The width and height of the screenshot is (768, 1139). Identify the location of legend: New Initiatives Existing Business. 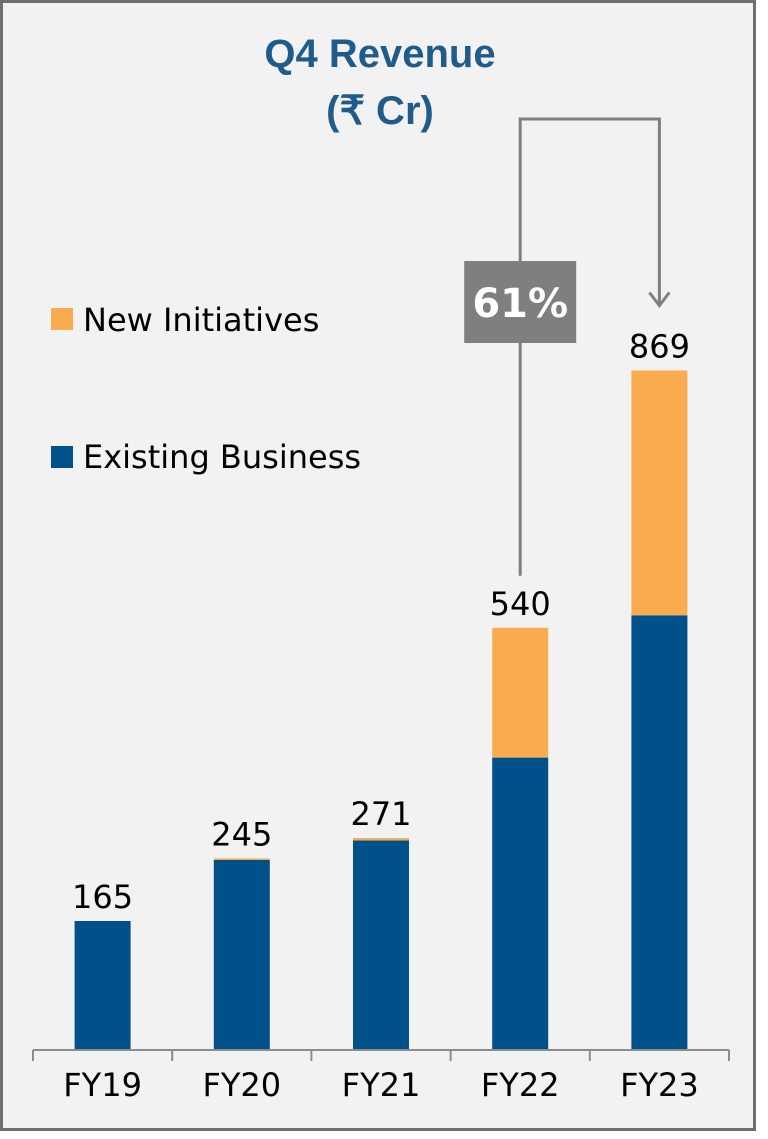
(206, 388).